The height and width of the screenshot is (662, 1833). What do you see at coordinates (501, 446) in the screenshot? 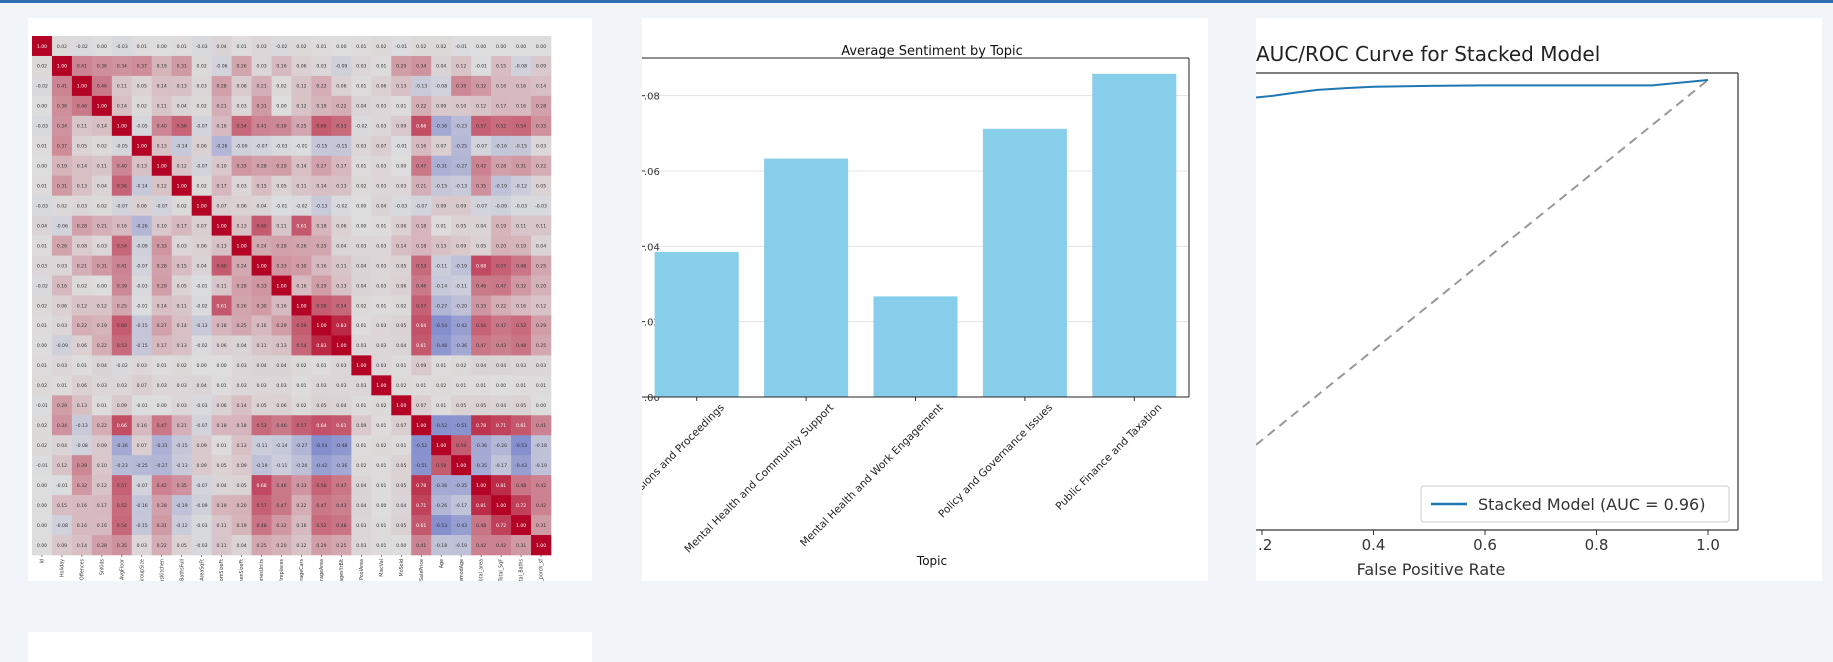
I see `heatmap-cell-label: -0.26` at bounding box center [501, 446].